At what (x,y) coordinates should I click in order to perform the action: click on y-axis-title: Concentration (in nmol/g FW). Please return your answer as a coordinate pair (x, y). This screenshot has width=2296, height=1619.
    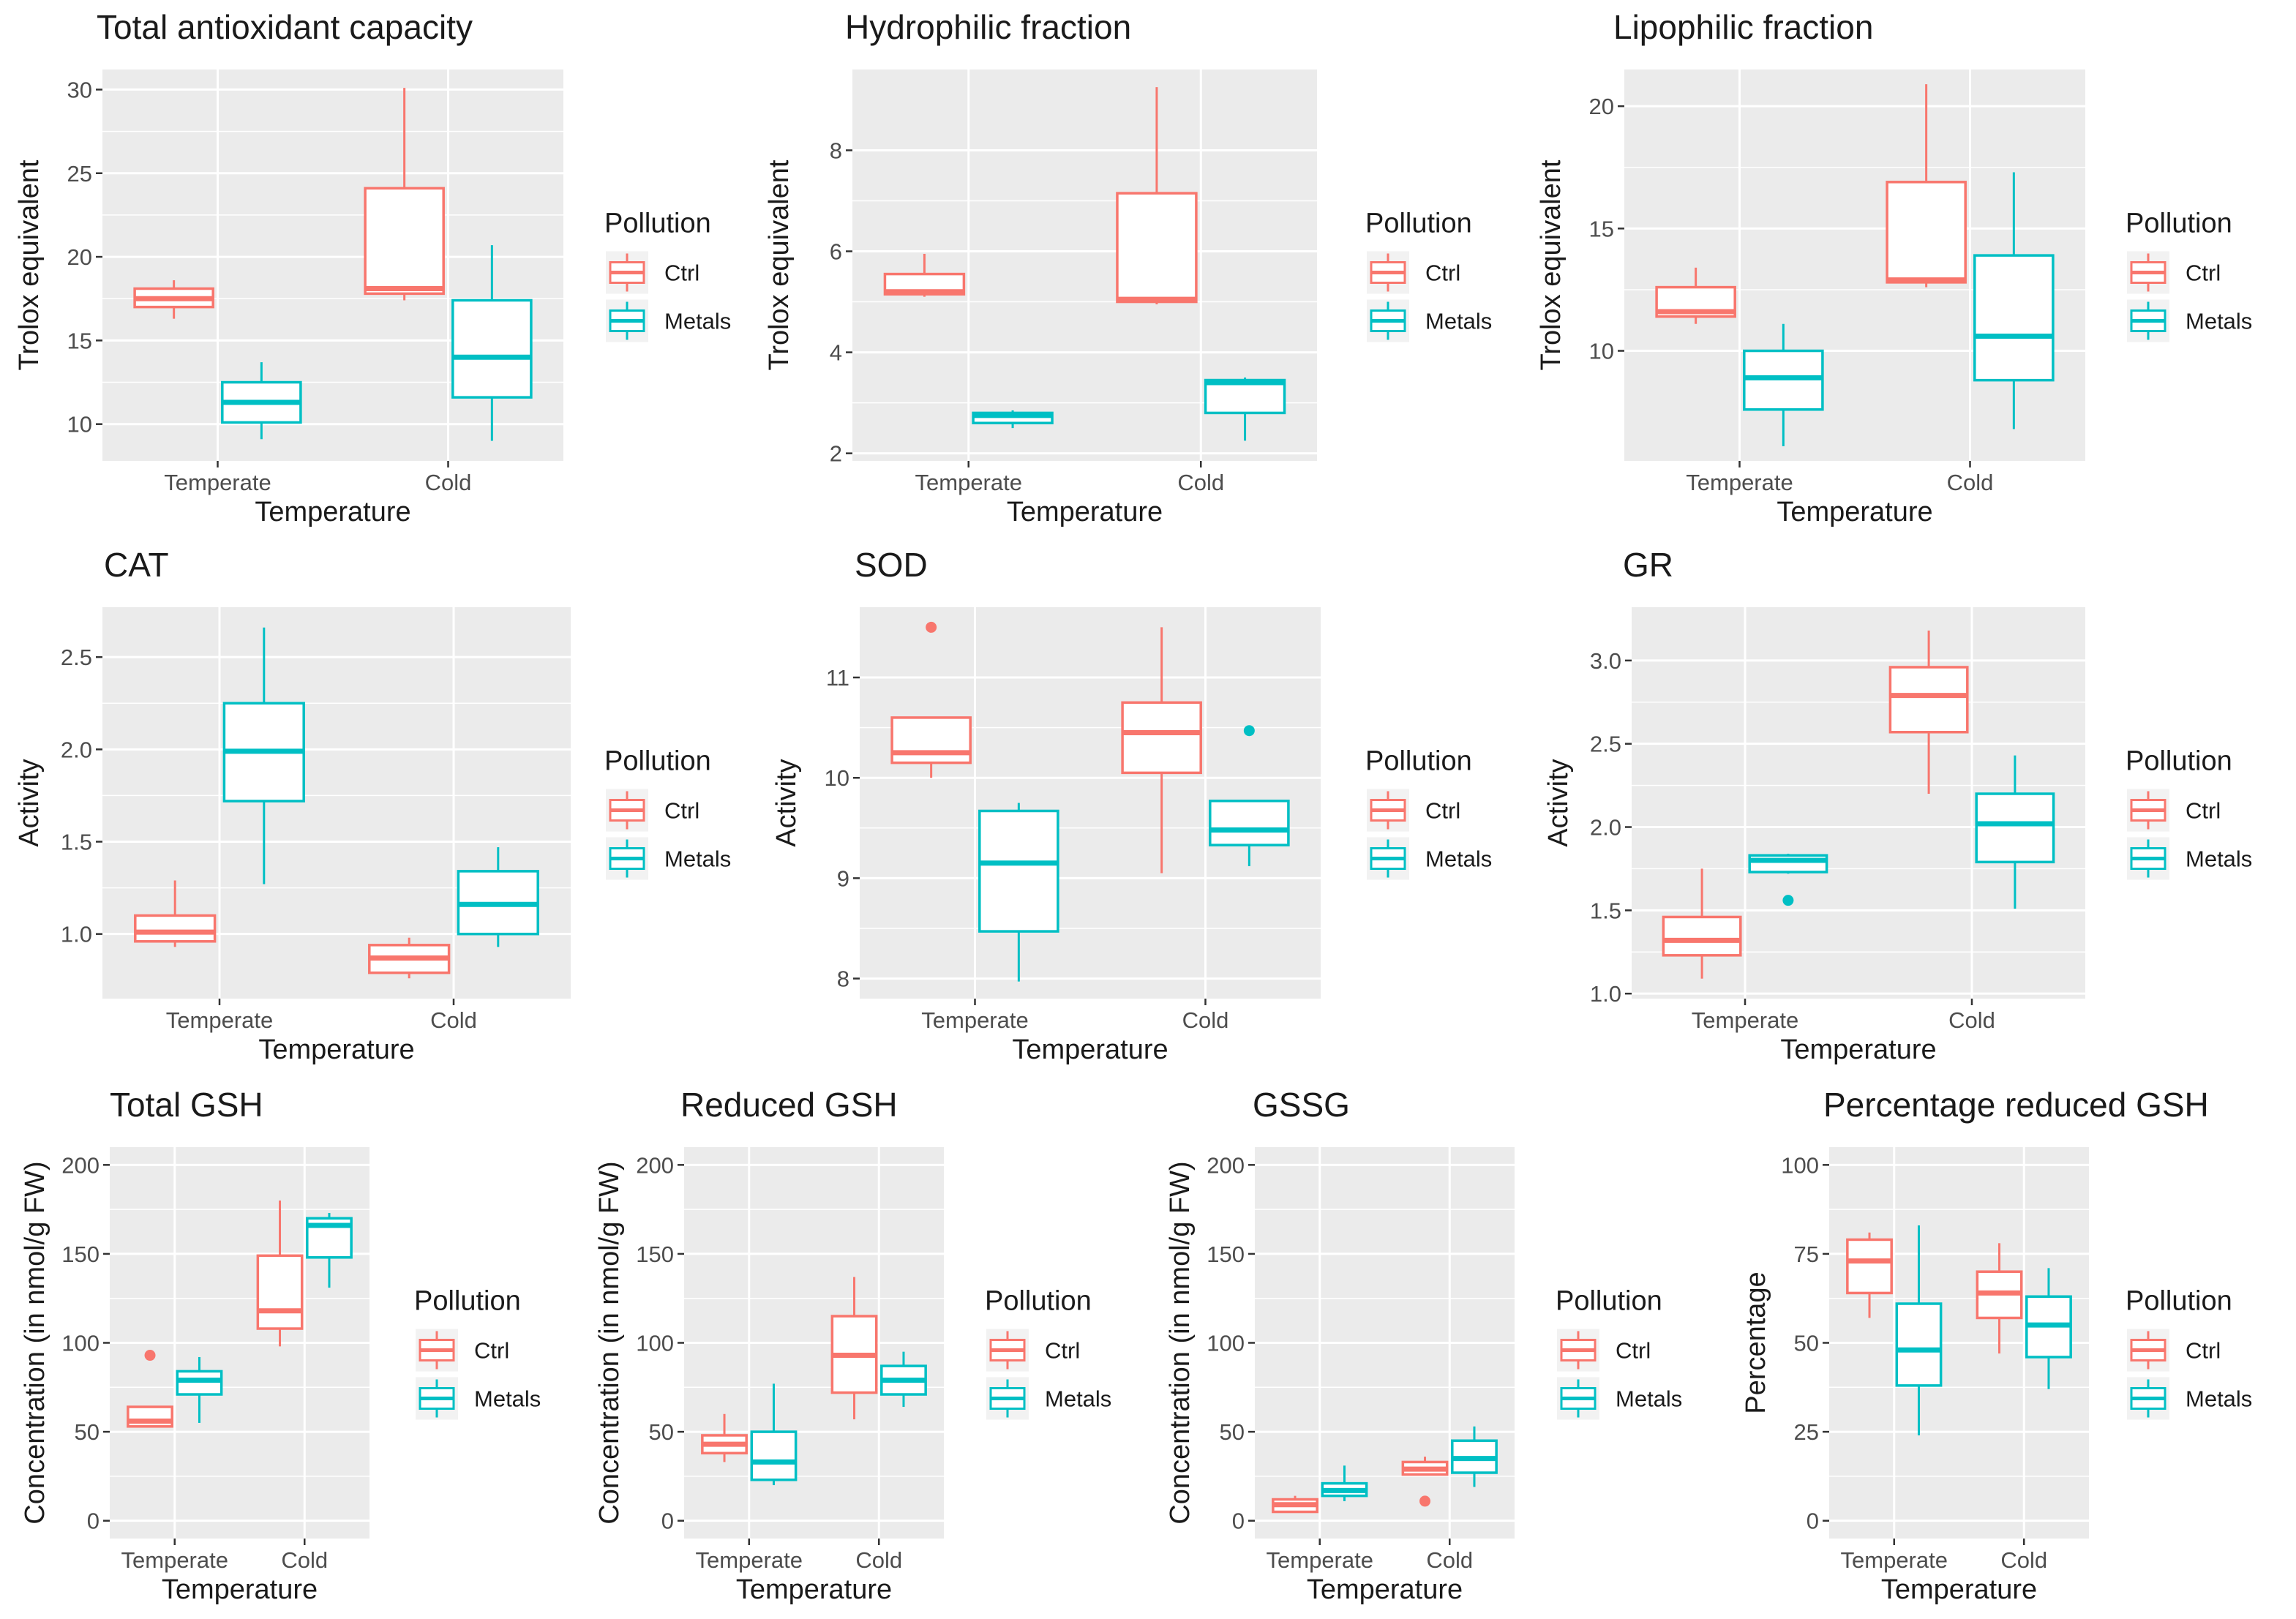
    Looking at the image, I should click on (609, 1342).